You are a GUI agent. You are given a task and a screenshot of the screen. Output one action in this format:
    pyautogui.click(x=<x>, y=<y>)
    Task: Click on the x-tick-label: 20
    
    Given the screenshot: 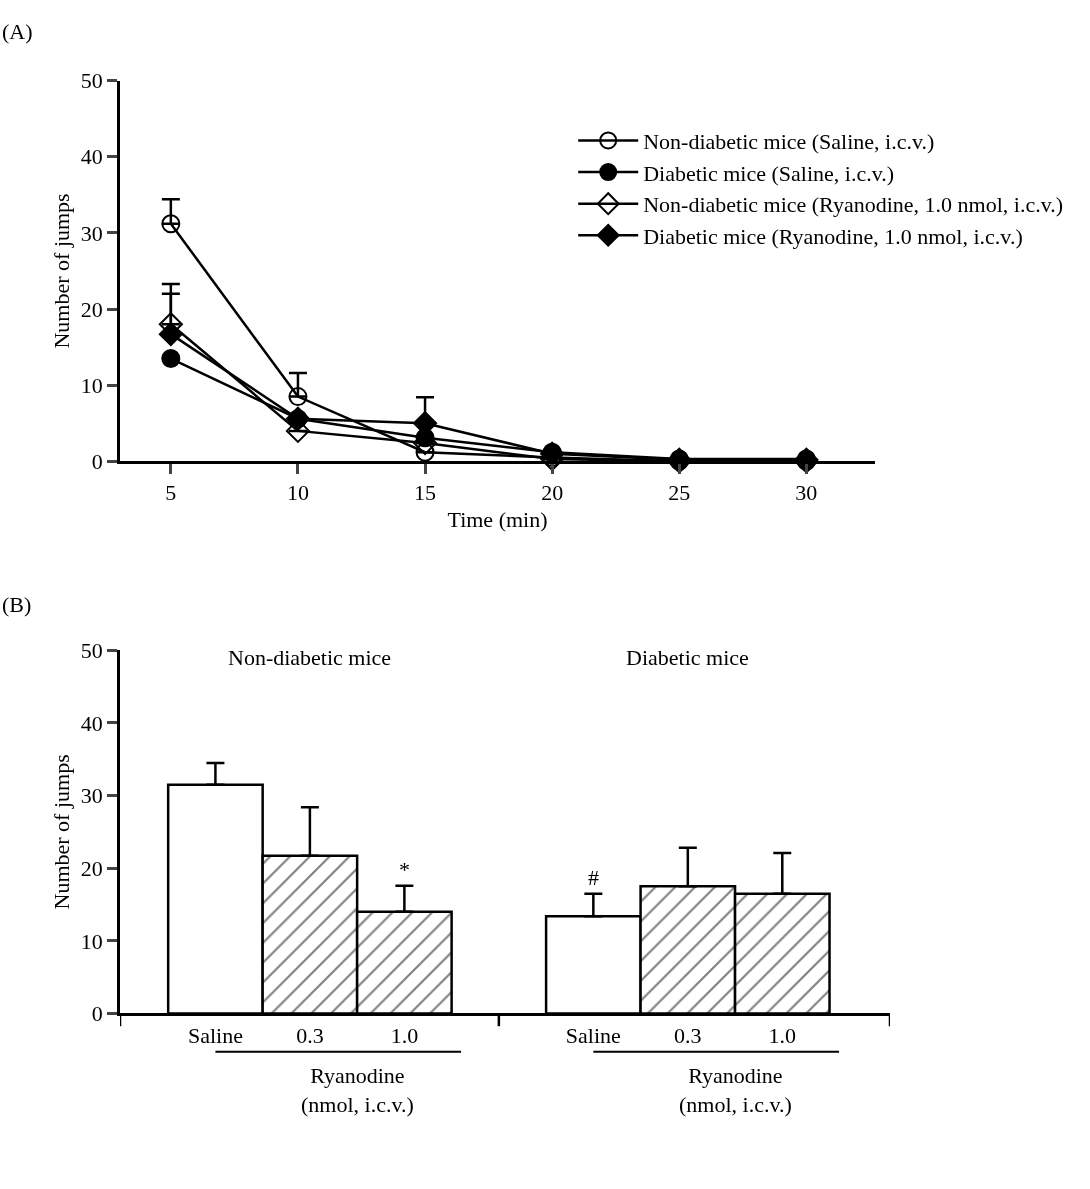 What is the action you would take?
    pyautogui.click(x=552, y=493)
    